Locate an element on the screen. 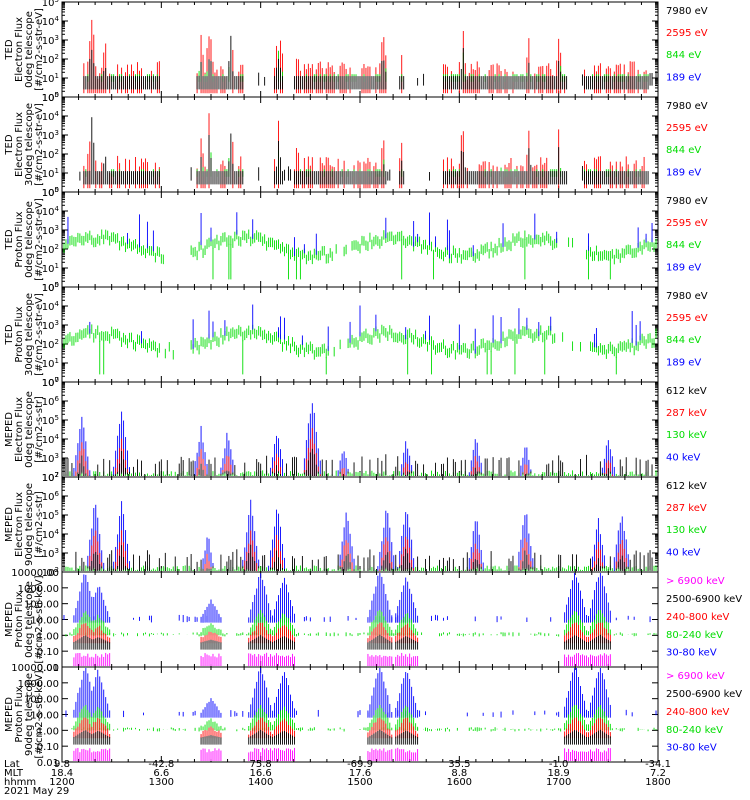  y-tick-label: 10⁷ is located at coordinates (50, 477).